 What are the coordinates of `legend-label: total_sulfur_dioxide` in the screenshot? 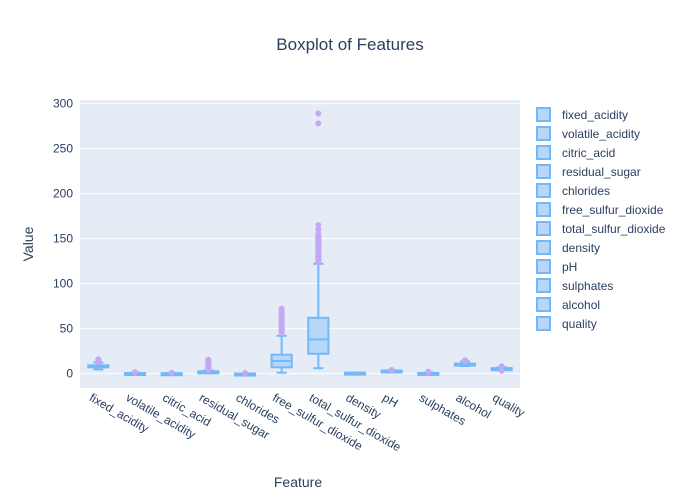 It's located at (614, 229).